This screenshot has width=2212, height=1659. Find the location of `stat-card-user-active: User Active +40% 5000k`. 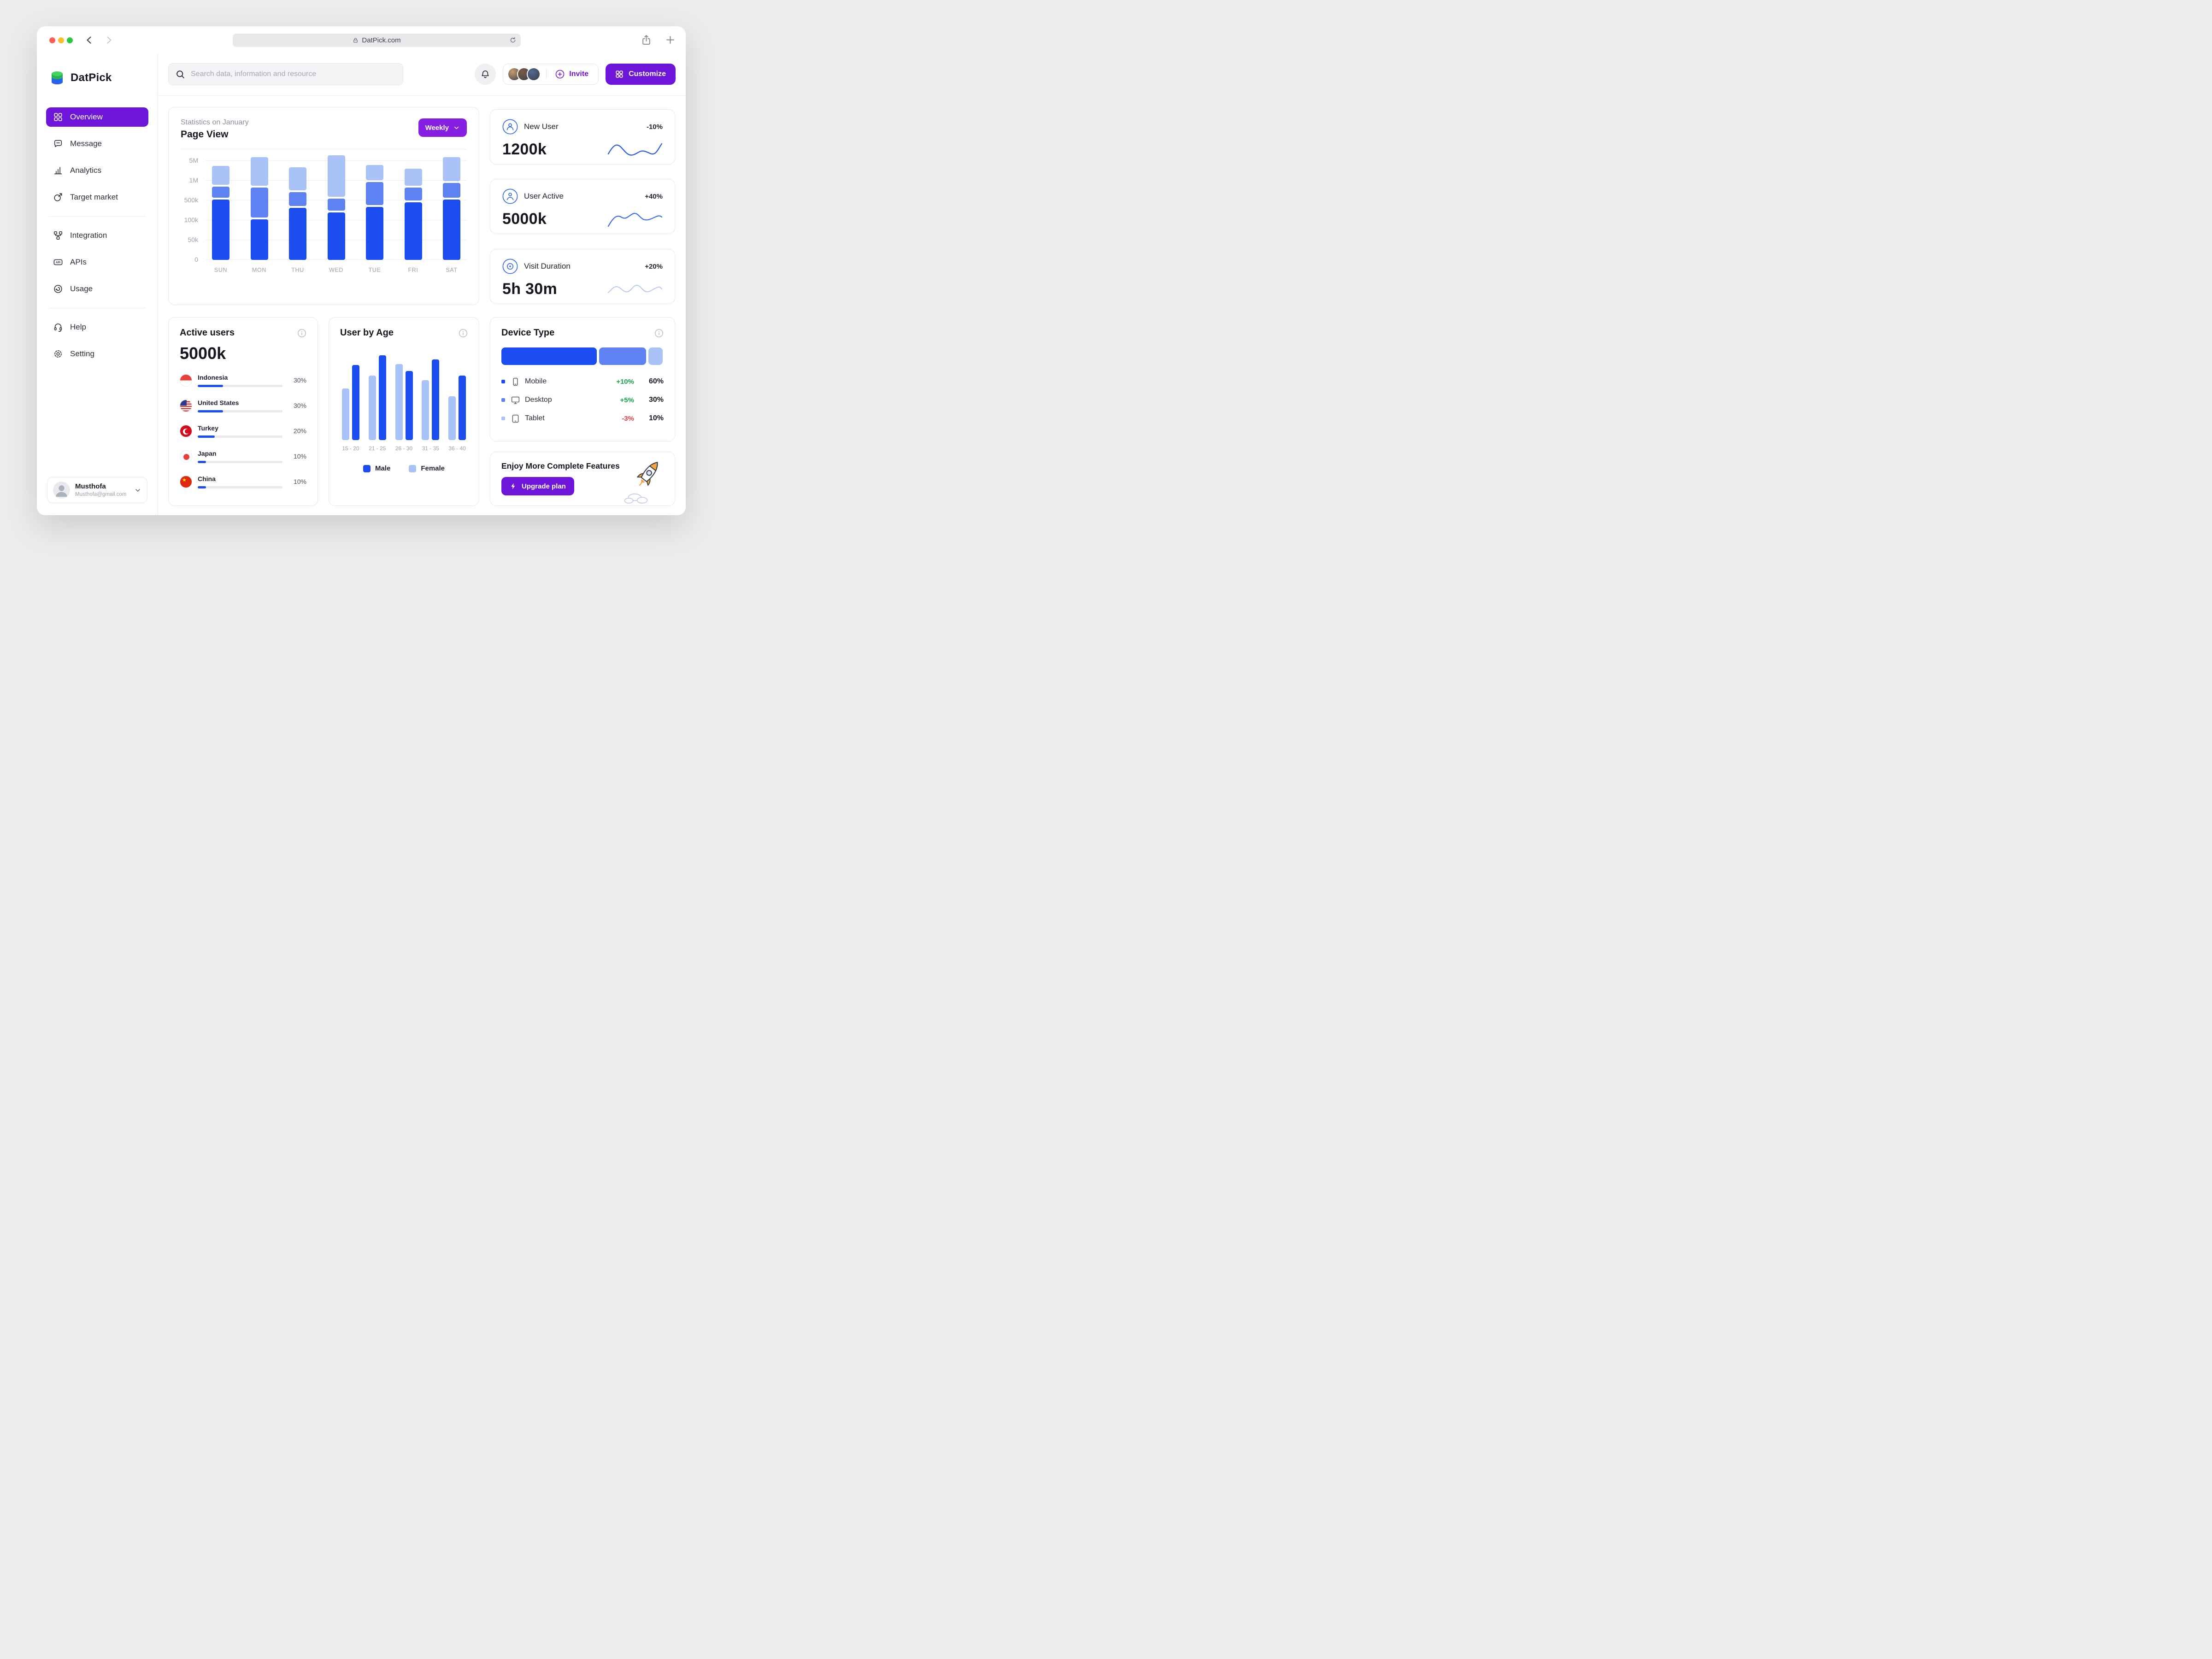

stat-card-user-active: User Active +40% 5000k is located at coordinates (582, 206).